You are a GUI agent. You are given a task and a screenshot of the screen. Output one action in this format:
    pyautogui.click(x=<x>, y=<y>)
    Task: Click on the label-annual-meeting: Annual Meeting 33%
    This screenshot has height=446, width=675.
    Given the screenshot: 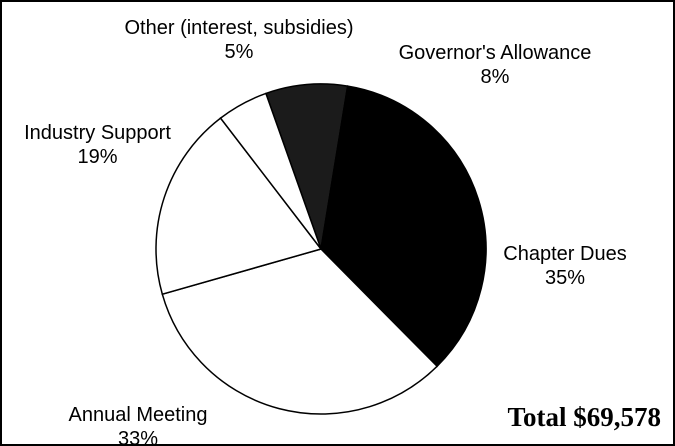 What is the action you would take?
    pyautogui.click(x=138, y=424)
    